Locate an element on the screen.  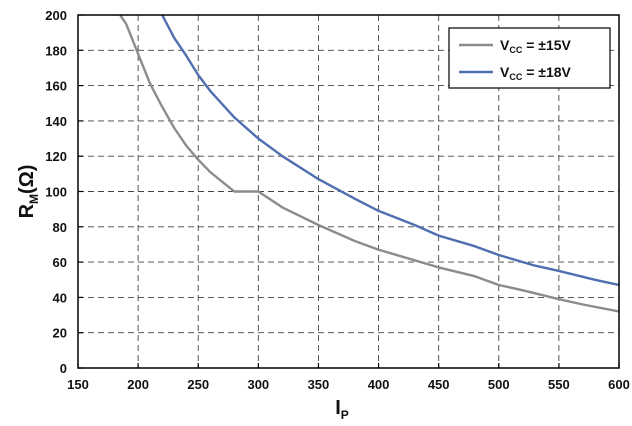
x-tick-label: 400 is located at coordinates (379, 384).